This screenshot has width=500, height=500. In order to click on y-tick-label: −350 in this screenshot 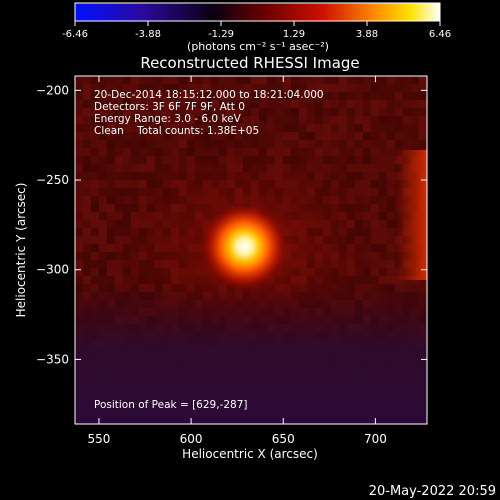, I will do `click(52, 359)`.